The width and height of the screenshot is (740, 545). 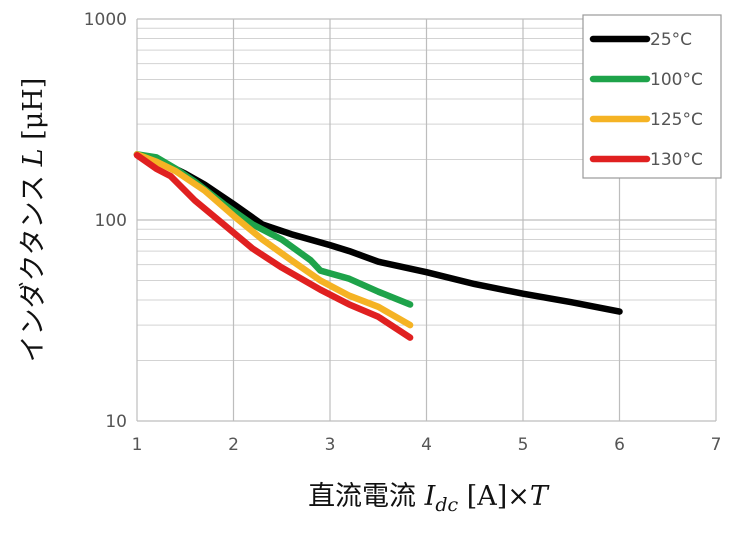 What do you see at coordinates (330, 445) in the screenshot?
I see `x-tick-label: 3` at bounding box center [330, 445].